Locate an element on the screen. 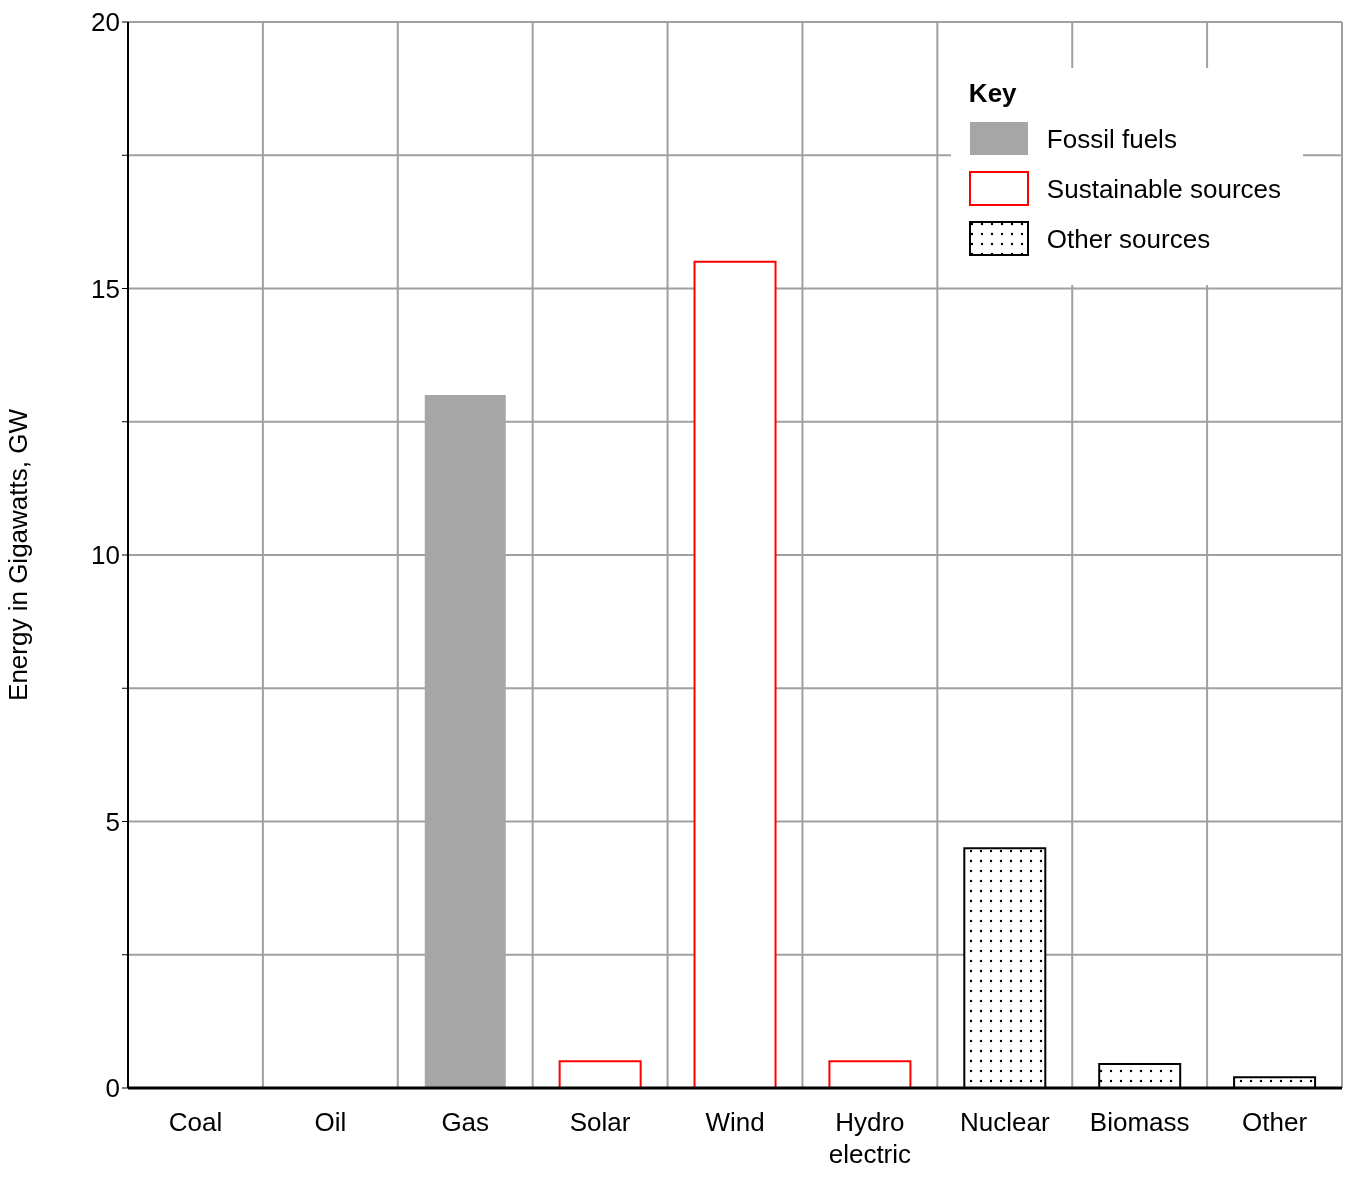 The height and width of the screenshot is (1192, 1352). x-tick-label: Wind is located at coordinates (735, 1122).